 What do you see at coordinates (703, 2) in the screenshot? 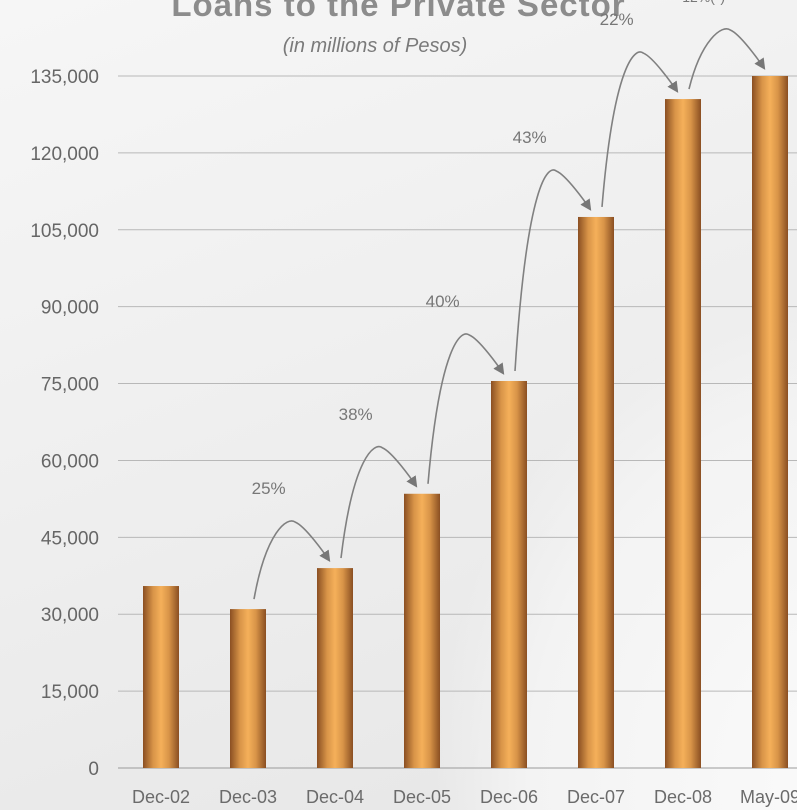
I see `growth-label: 12%(*)` at bounding box center [703, 2].